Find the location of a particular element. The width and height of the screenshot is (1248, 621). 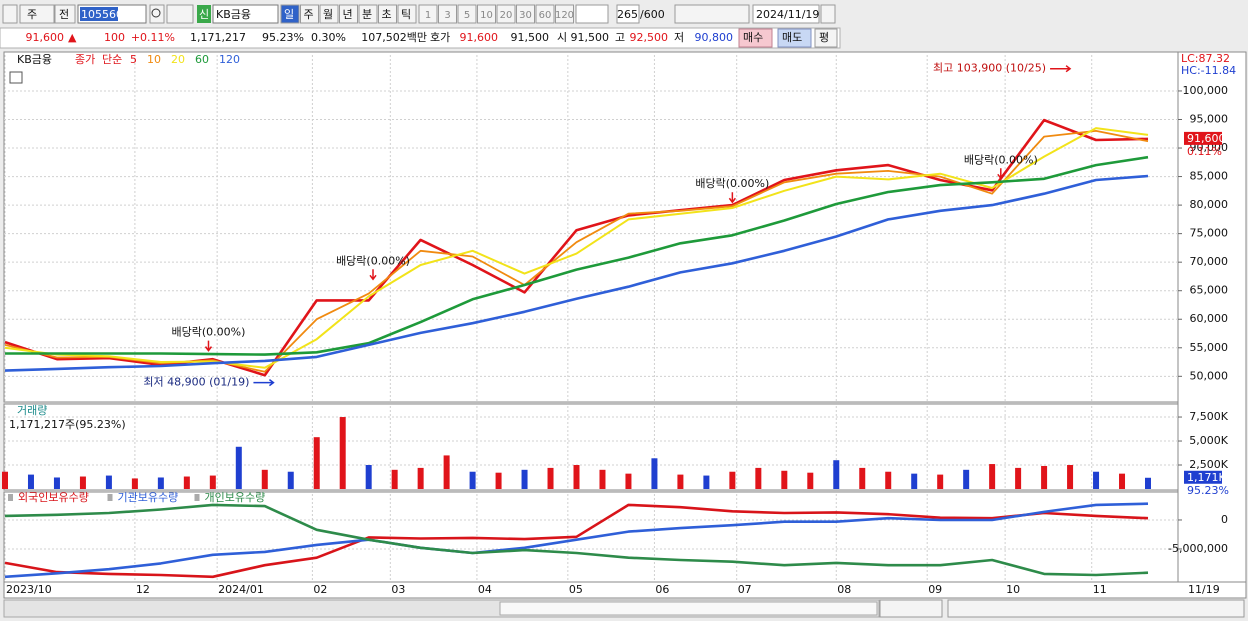

high-marker is located at coordinates (1061, 69).